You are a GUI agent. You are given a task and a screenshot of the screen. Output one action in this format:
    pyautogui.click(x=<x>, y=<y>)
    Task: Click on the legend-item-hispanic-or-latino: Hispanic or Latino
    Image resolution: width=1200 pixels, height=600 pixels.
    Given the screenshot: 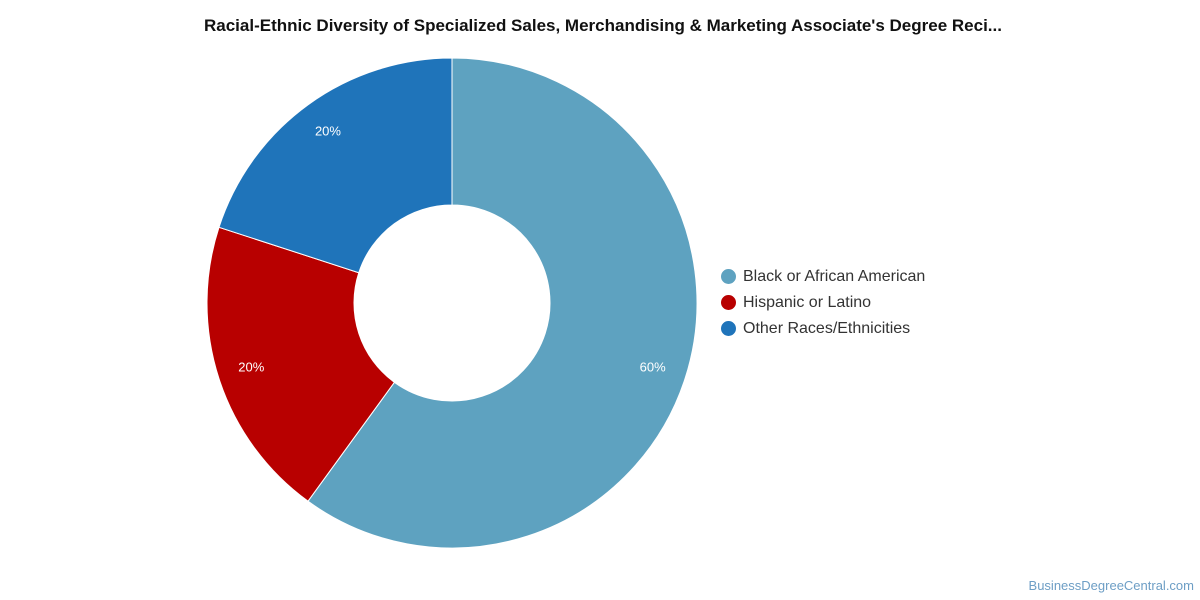 What is the action you would take?
    pyautogui.click(x=823, y=302)
    